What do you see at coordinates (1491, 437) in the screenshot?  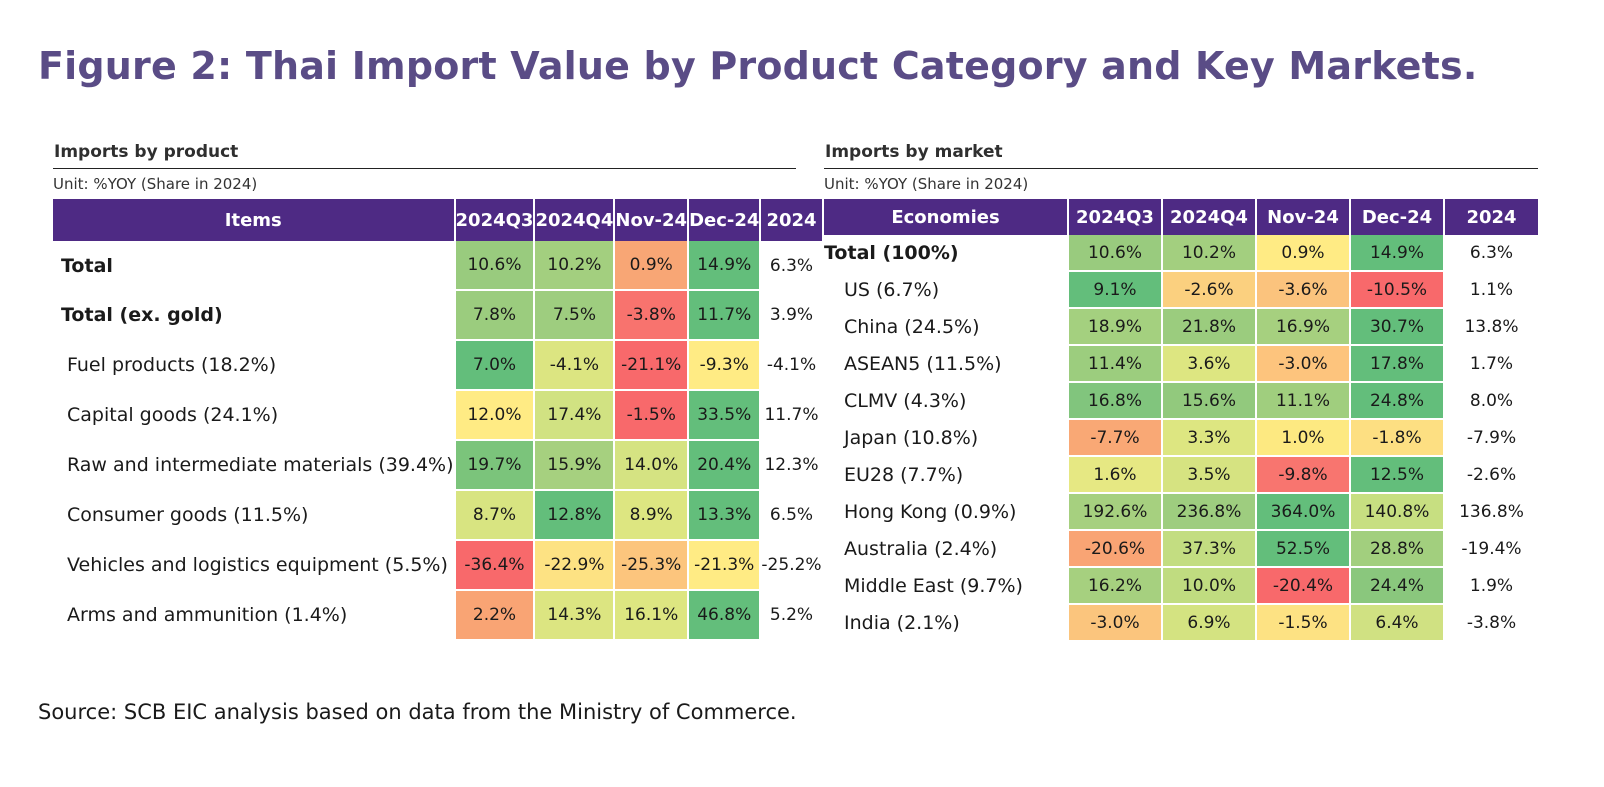 I see `market-value-cell: -7.9%` at bounding box center [1491, 437].